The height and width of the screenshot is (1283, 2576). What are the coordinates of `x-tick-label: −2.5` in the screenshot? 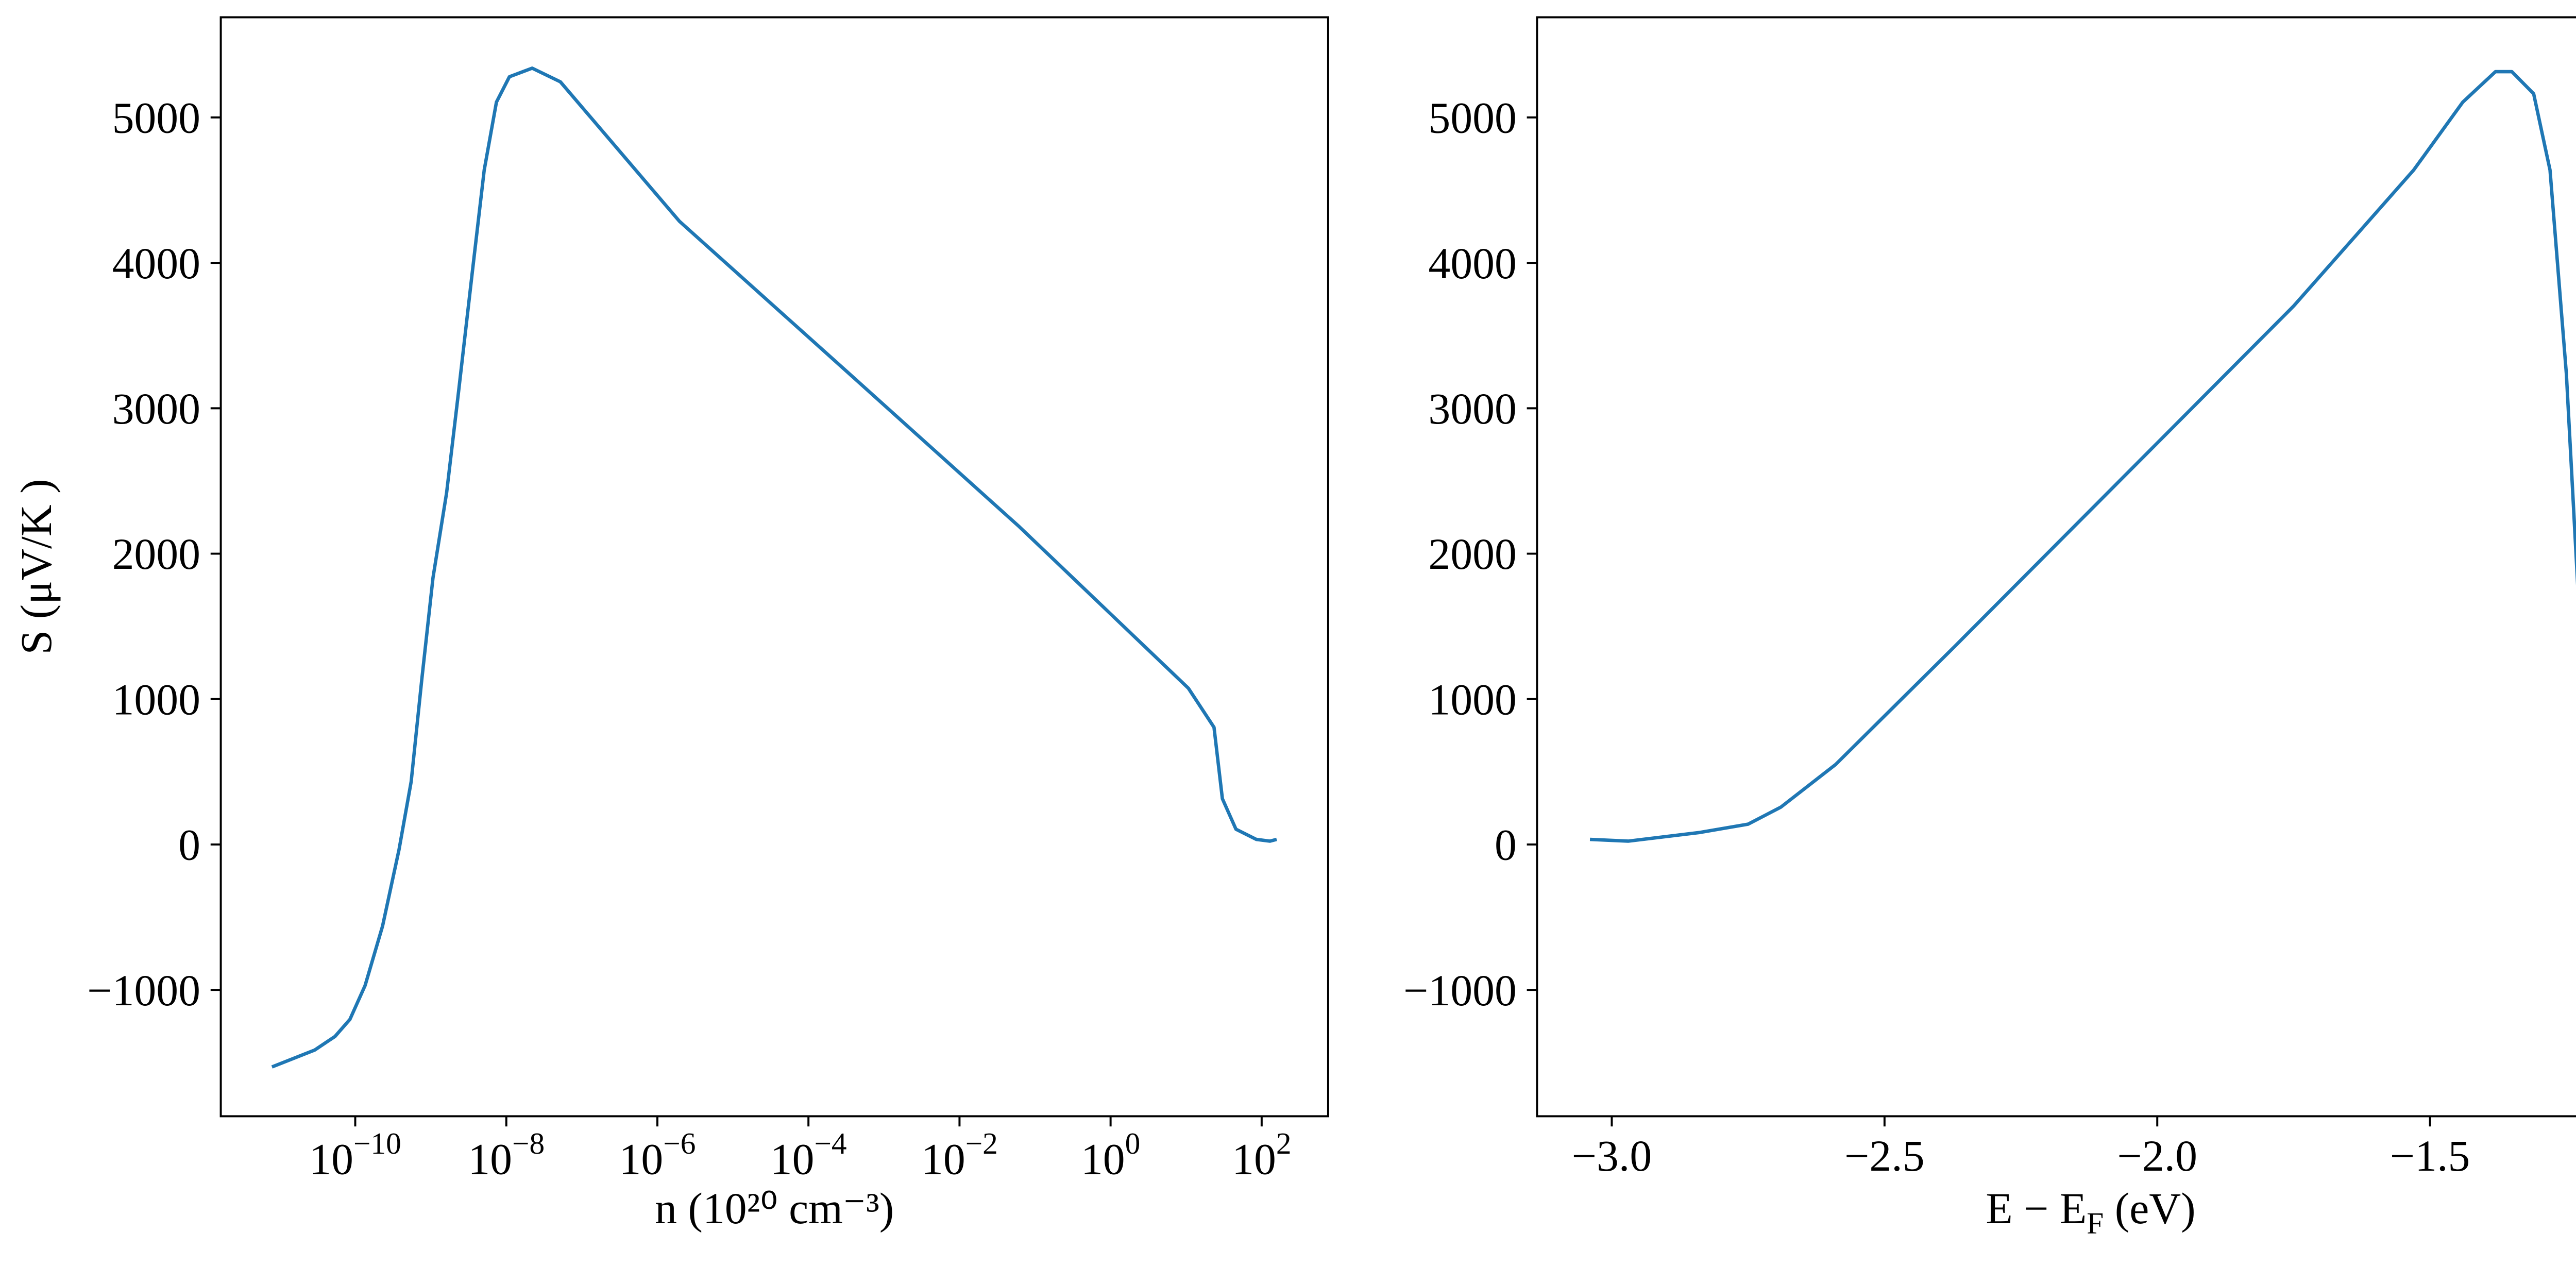 It's located at (1884, 1156).